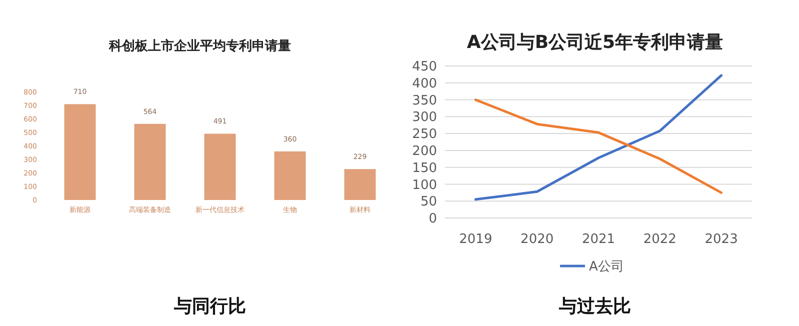  Describe the element at coordinates (428, 202) in the screenshot. I see `y-tick-label: 50` at that location.